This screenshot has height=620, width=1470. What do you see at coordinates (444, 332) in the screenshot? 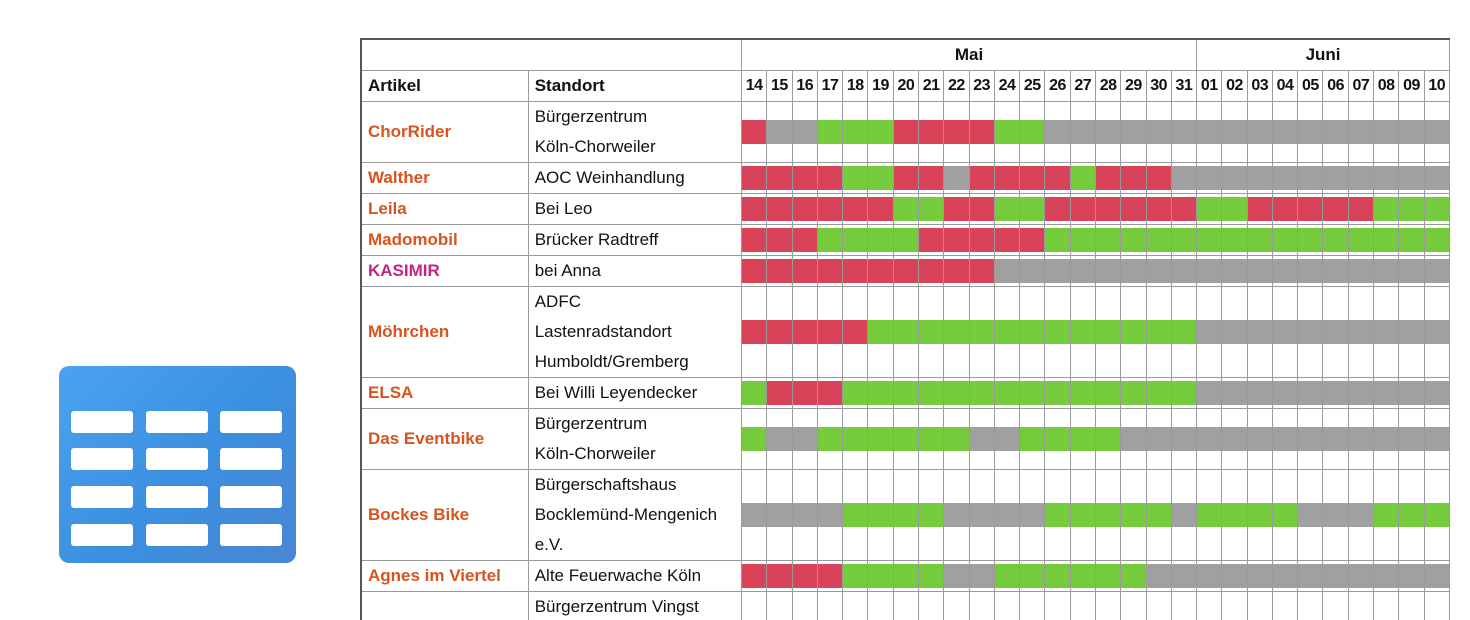
I see `article-link: Möhrchen` at bounding box center [444, 332].